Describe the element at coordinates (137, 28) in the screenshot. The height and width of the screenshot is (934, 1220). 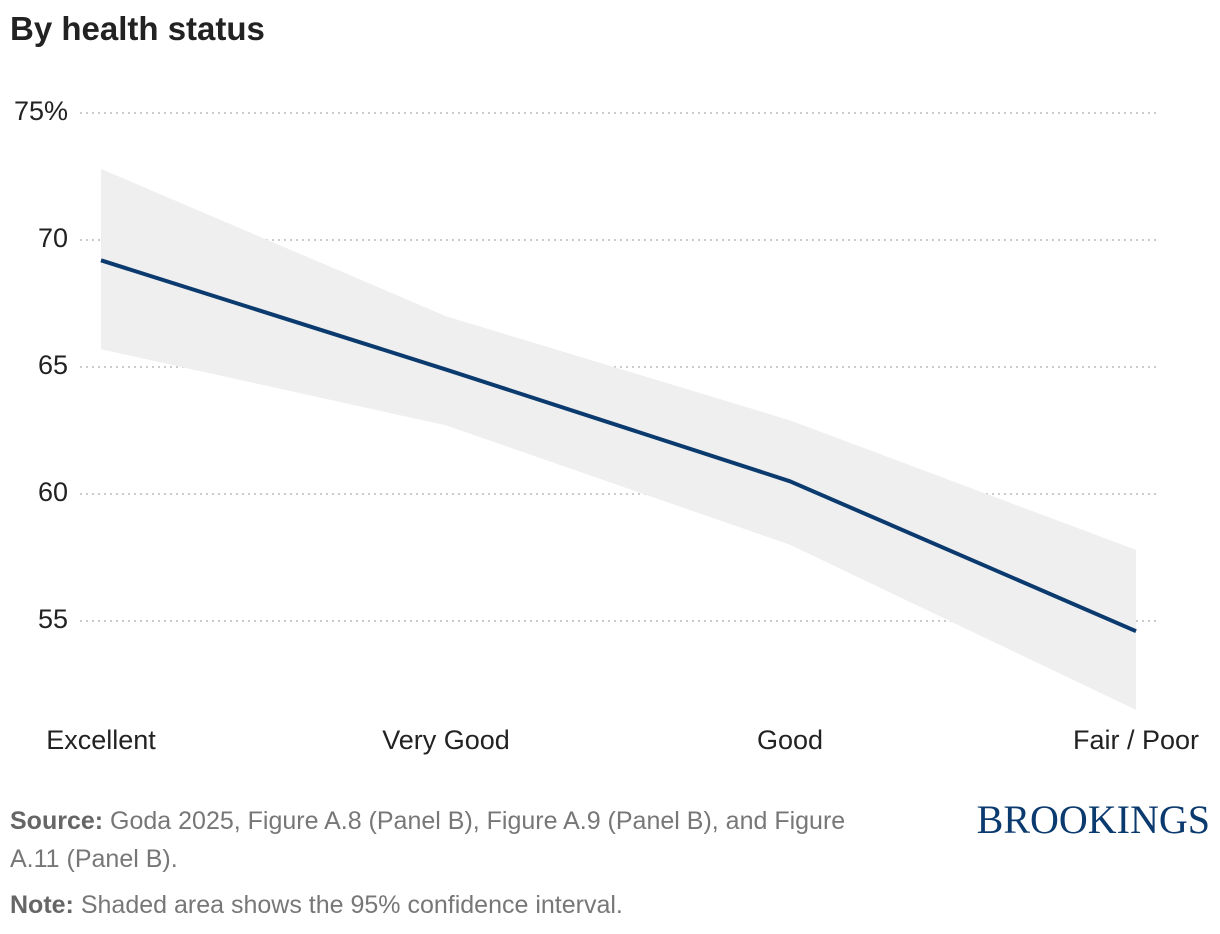
I see `chart-title: By health status` at that location.